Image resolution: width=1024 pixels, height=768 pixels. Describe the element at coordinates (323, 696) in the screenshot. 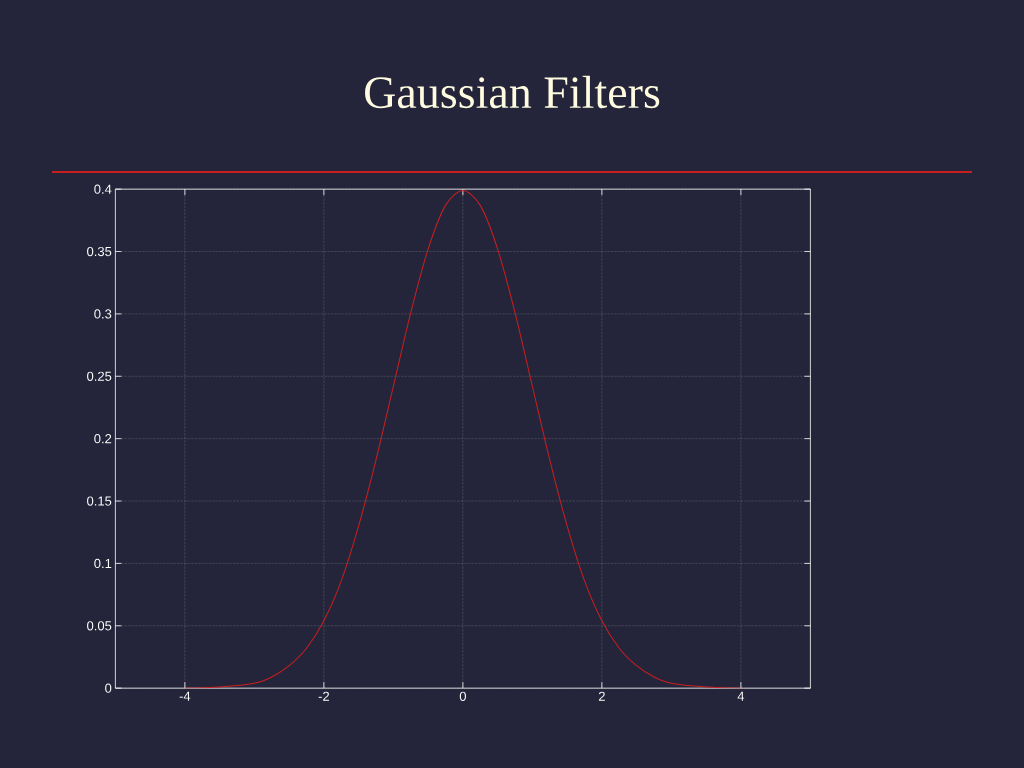

I see `x-tick-label: -2` at that location.